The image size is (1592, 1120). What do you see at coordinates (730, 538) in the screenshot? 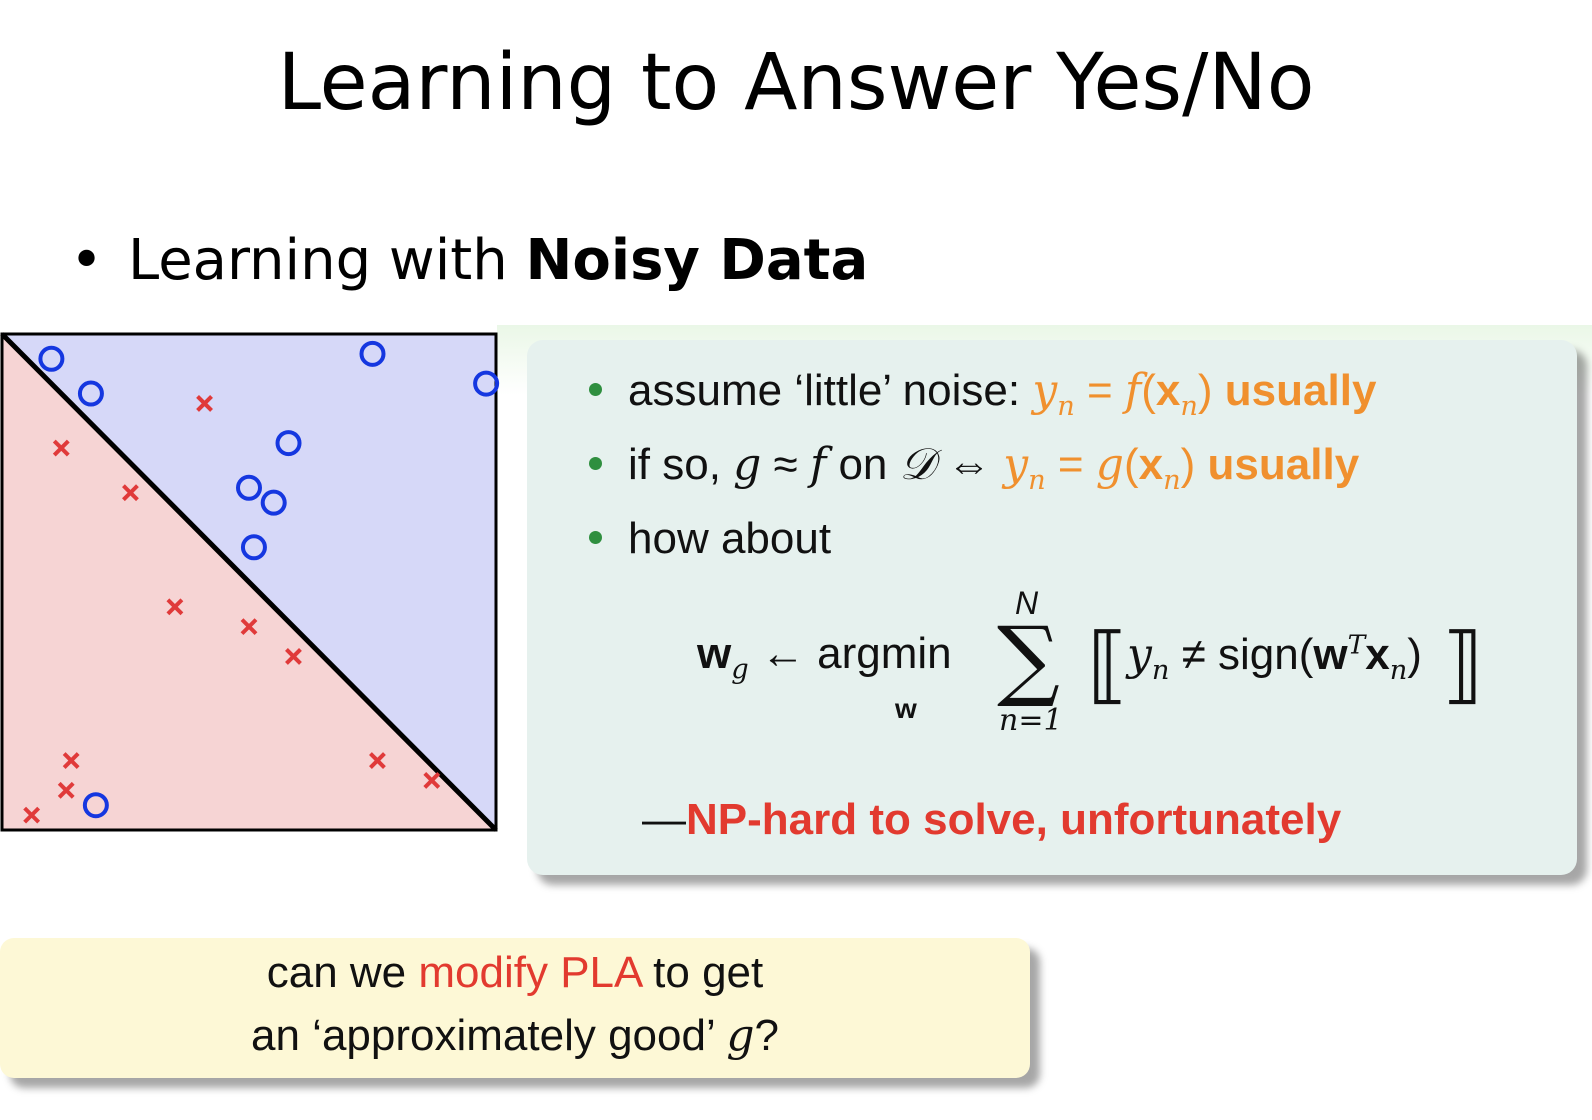
I see `bullet-text: how about` at bounding box center [730, 538].